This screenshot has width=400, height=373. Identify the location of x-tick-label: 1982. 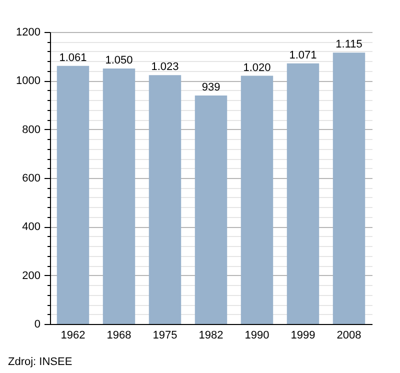
(211, 336).